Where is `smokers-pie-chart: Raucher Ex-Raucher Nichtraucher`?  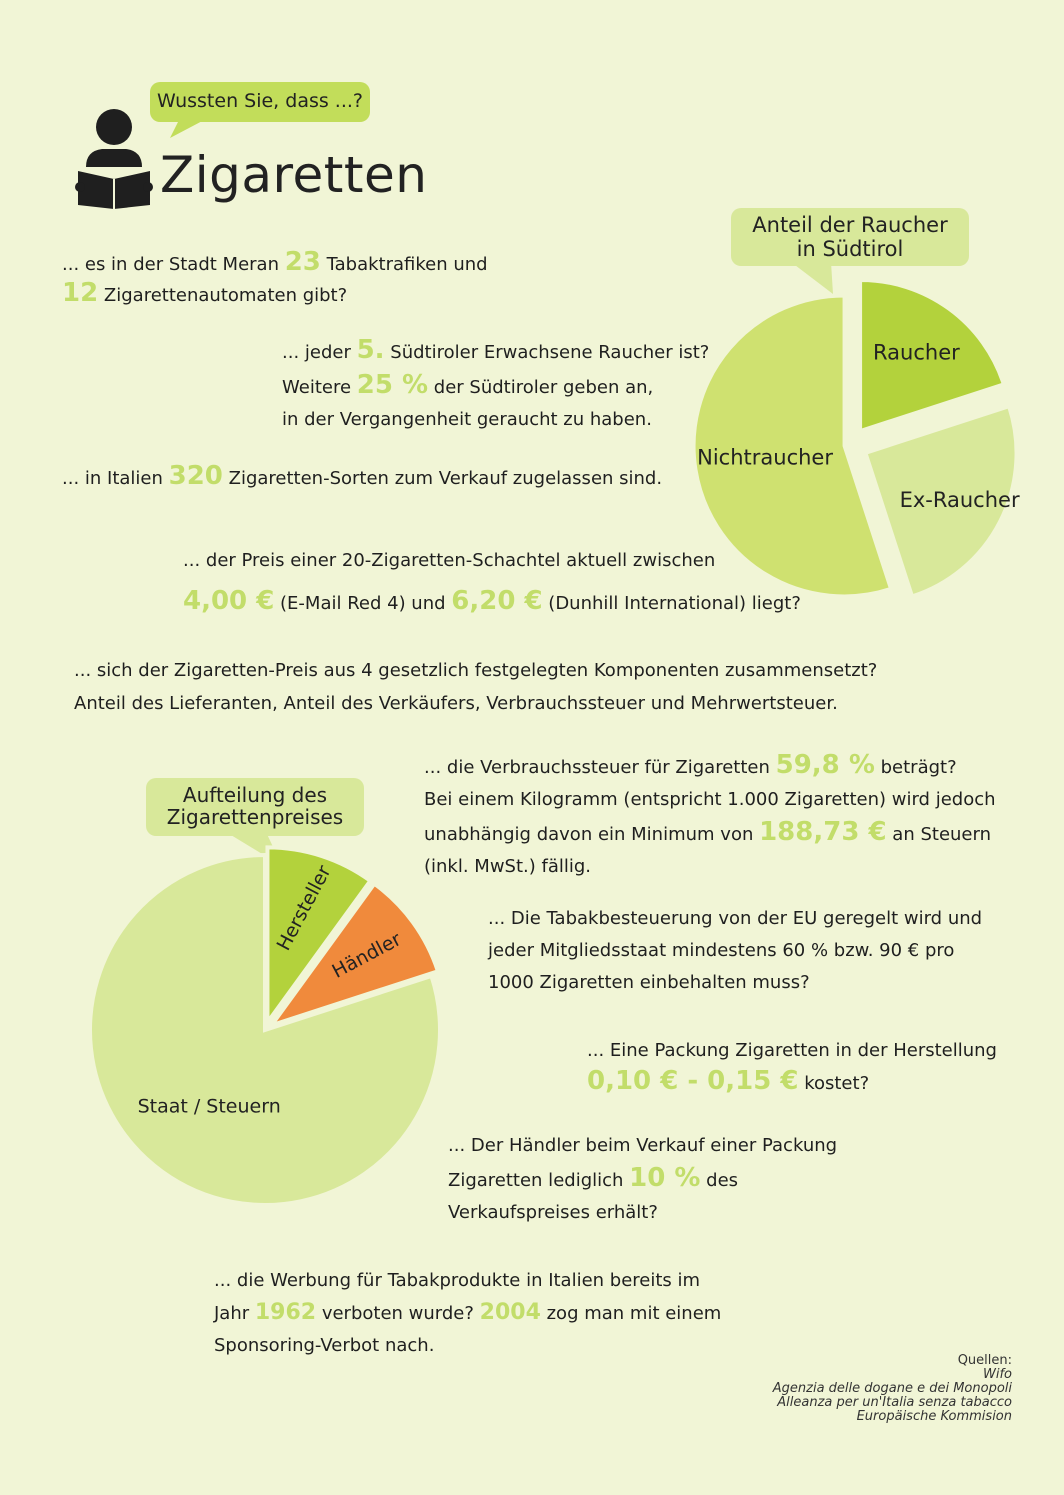 smokers-pie-chart: Raucher Ex-Raucher Nichtraucher is located at coordinates (856, 439).